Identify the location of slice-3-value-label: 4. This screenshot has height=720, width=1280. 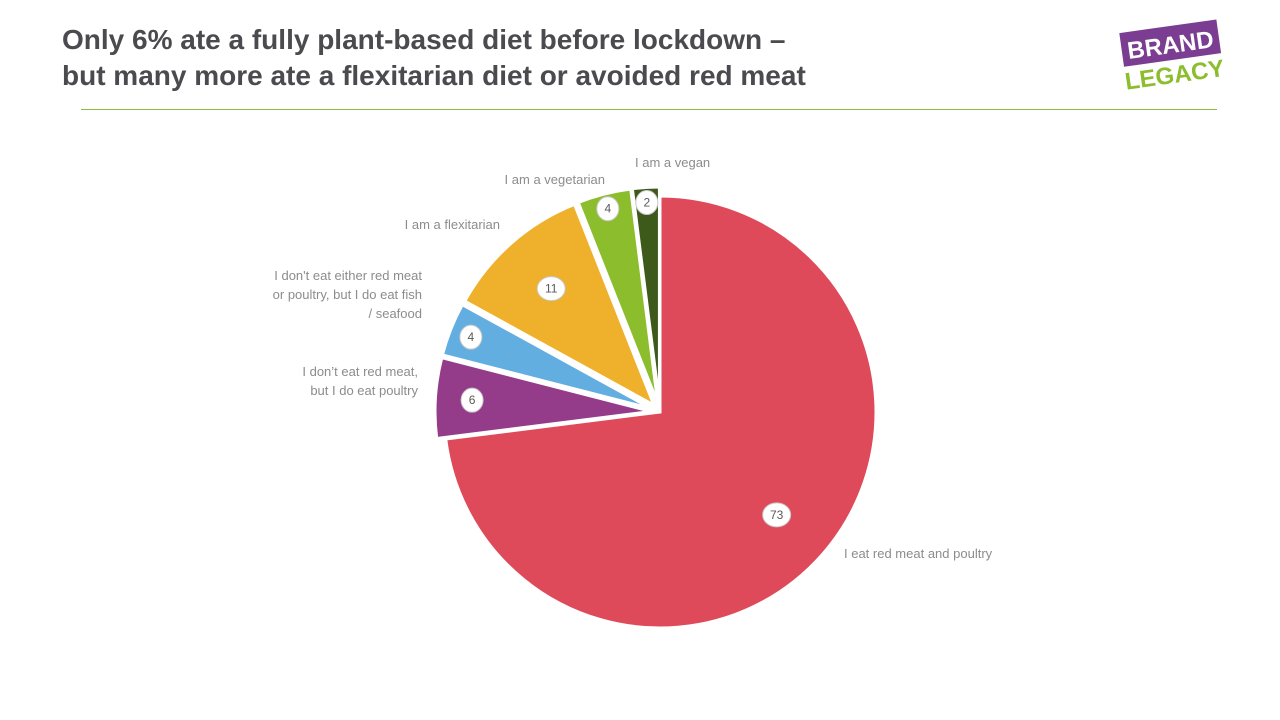
(471, 337).